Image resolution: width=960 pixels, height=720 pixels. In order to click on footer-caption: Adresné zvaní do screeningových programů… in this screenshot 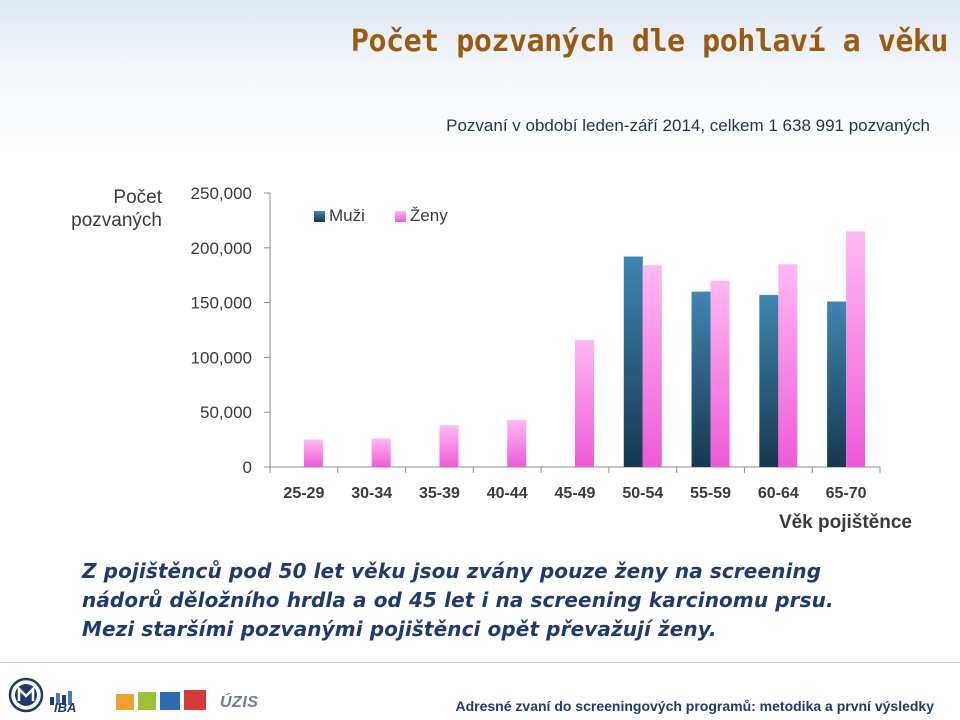, I will do `click(695, 706)`.